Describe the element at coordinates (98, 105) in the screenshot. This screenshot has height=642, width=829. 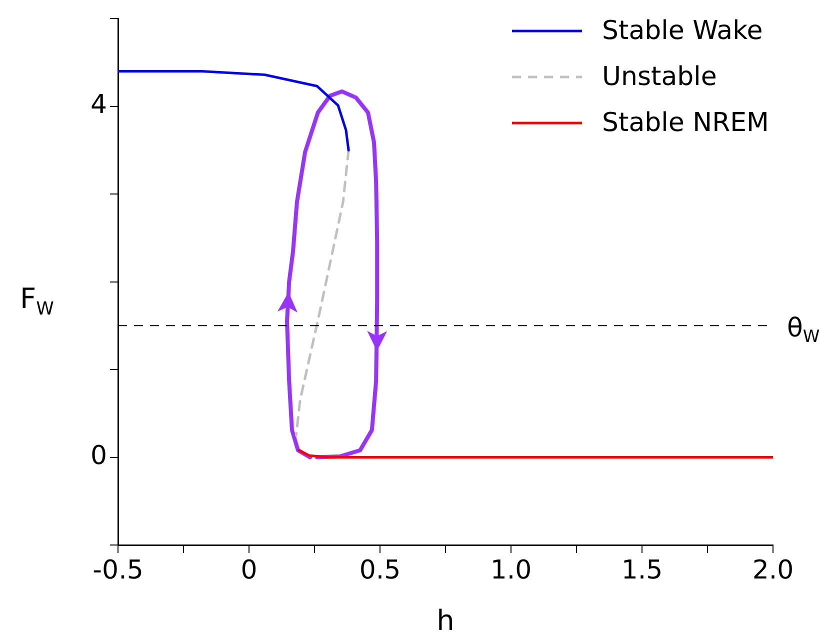
I see `y-tick-label: 4` at that location.